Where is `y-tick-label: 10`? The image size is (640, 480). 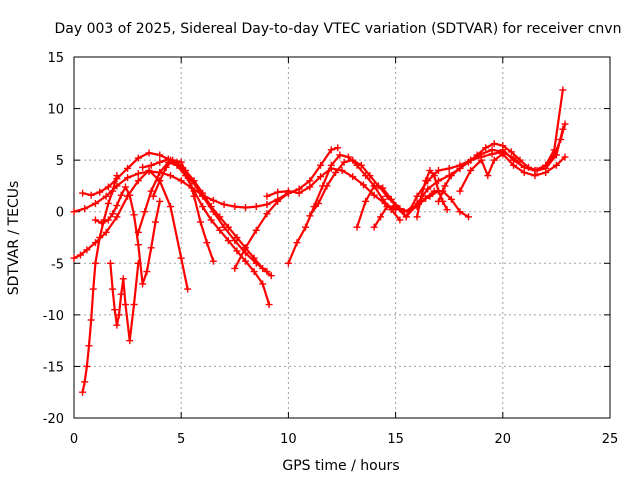
y-tick-label: 10 is located at coordinates (55, 110).